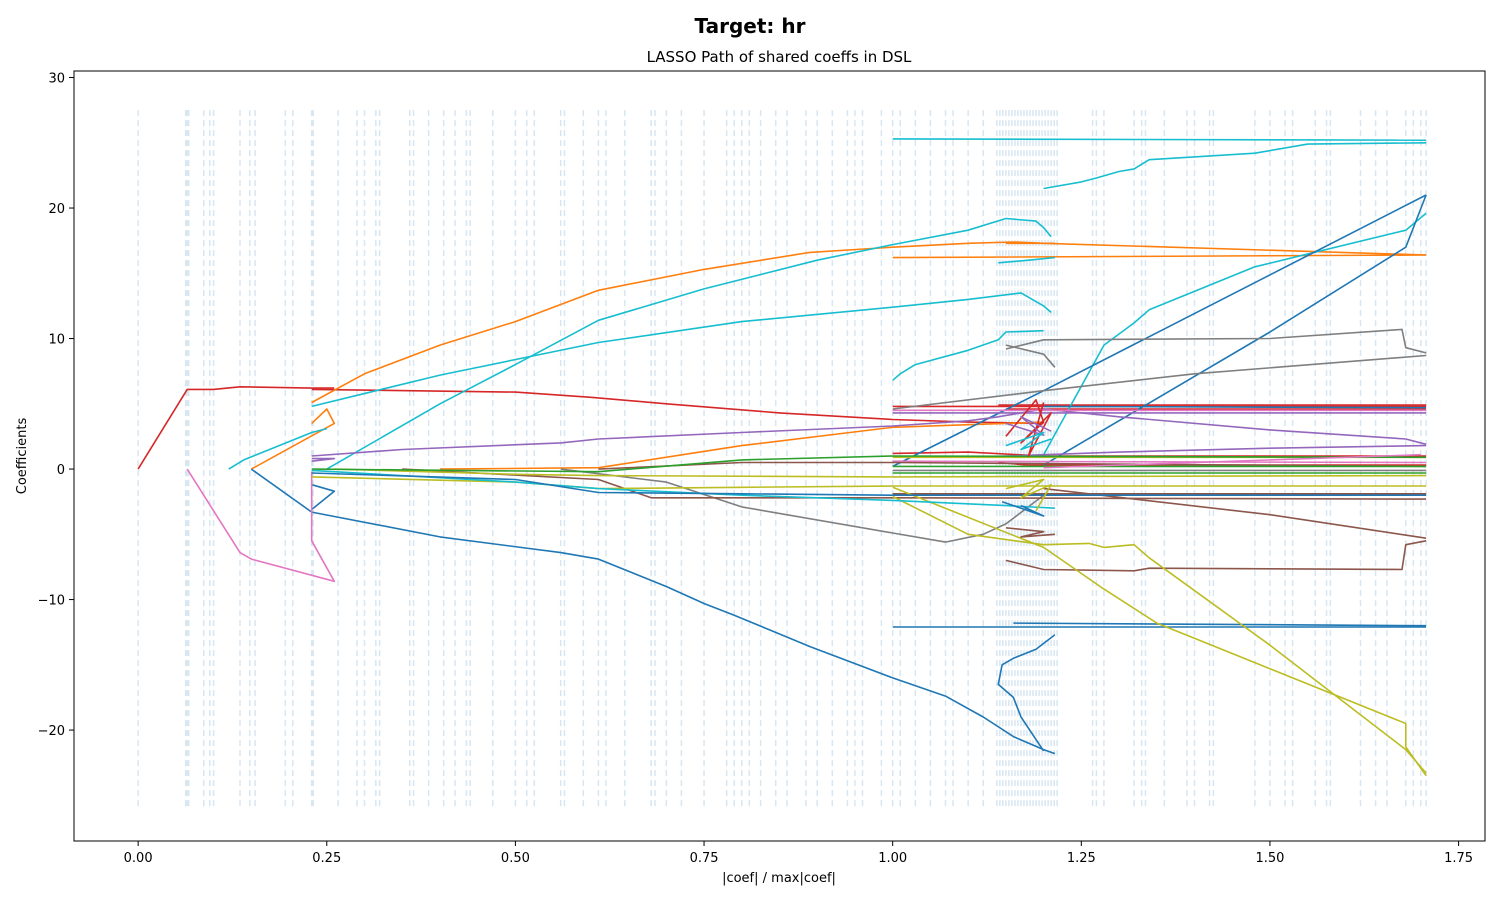 Image resolution: width=1500 pixels, height=900 pixels. What do you see at coordinates (1081, 858) in the screenshot?
I see `x-tick-label: 1.25` at bounding box center [1081, 858].